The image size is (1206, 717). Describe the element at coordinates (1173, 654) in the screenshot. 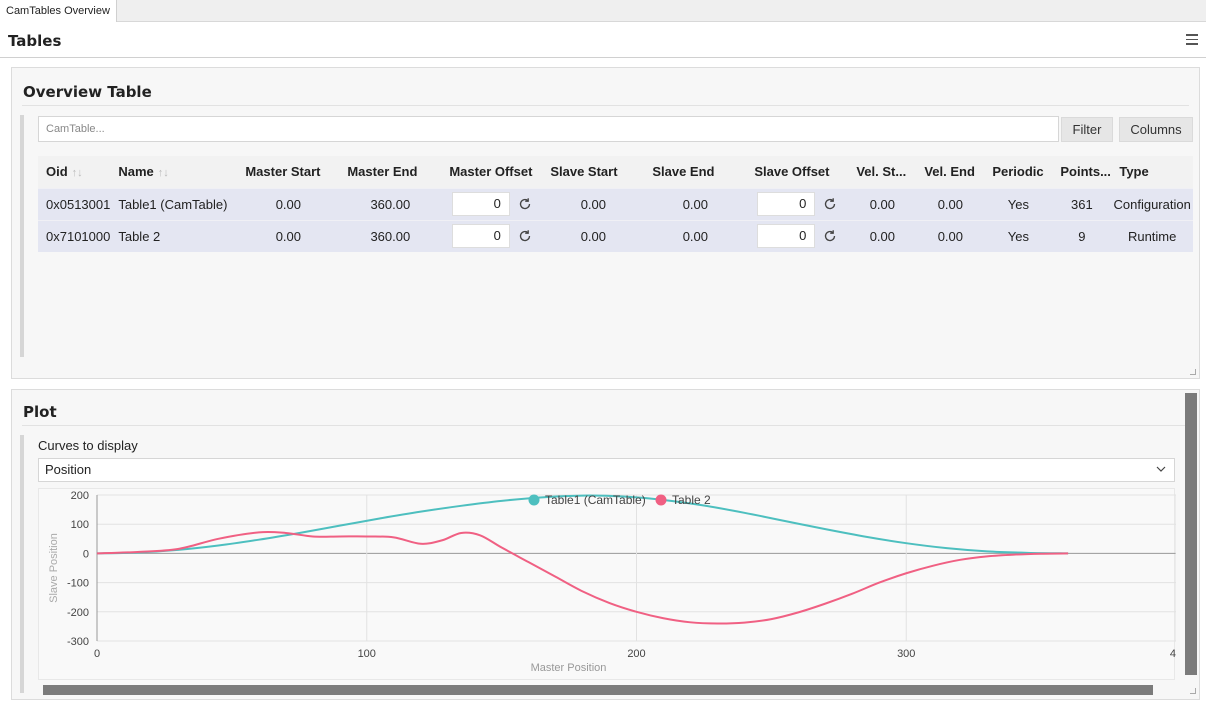

I see `x-tick-label: 4` at that location.